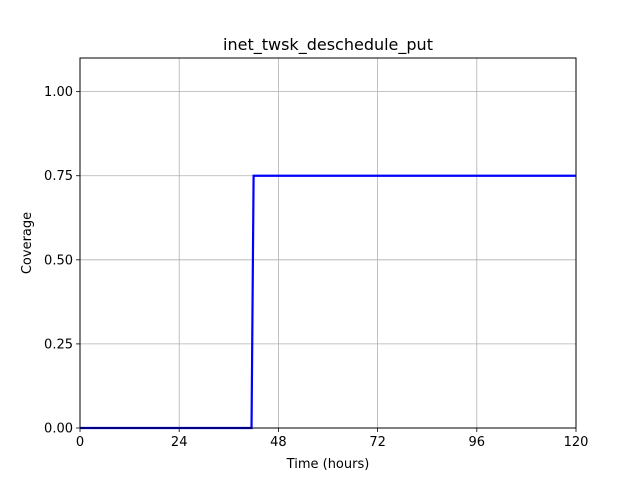  What do you see at coordinates (179, 442) in the screenshot?
I see `x-tick-label: 24` at bounding box center [179, 442].